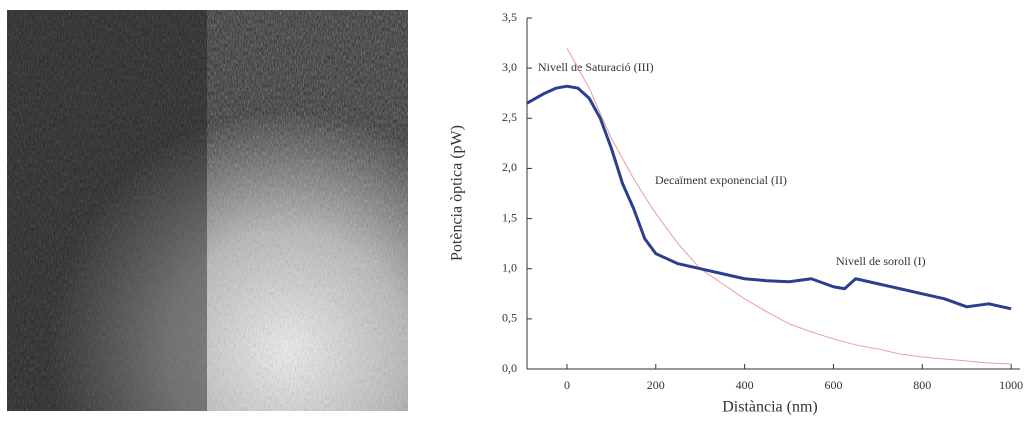 This screenshot has height=421, width=1029. I want to click on x-tick-label: 1000, so click(1011, 385).